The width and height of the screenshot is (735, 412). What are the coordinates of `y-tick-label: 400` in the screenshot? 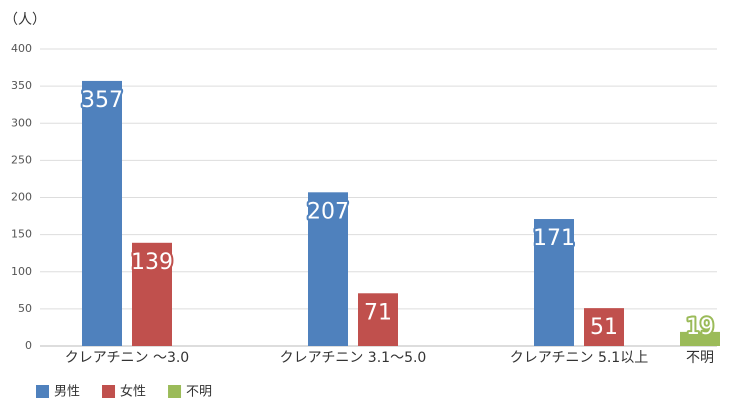 It's located at (21, 48).